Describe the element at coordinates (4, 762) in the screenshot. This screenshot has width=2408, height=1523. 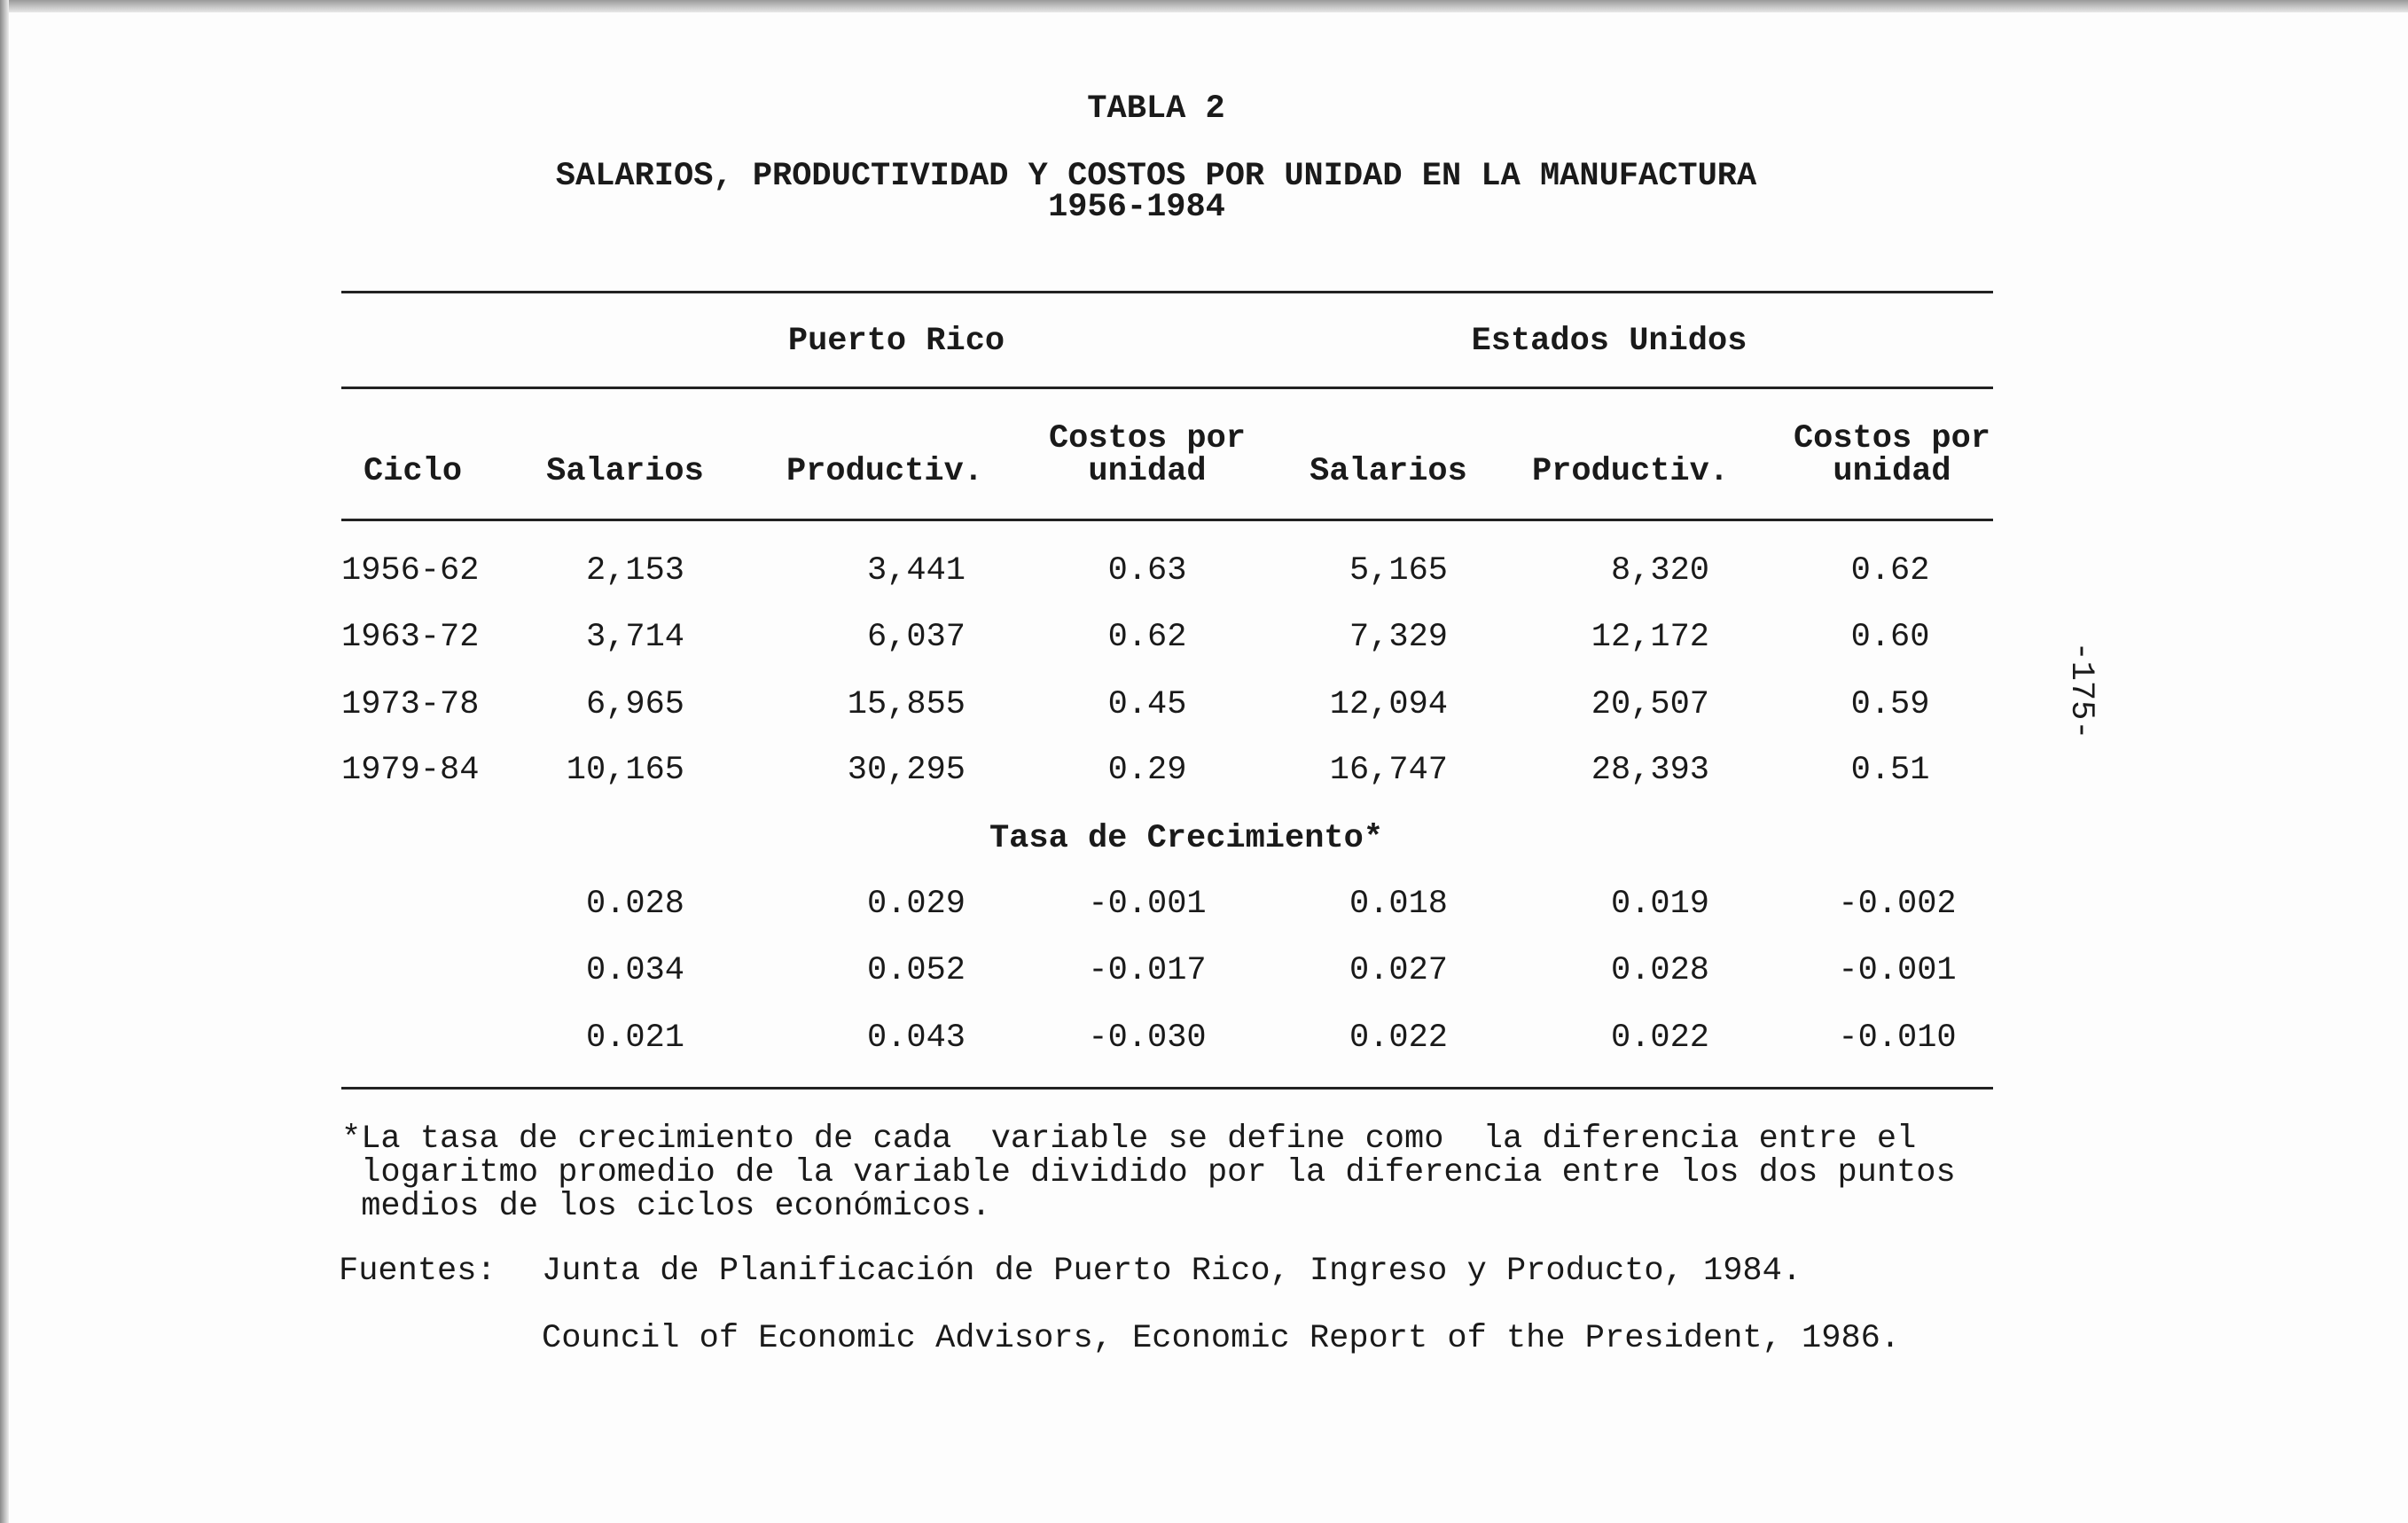
I see `scan-edge-left` at that location.